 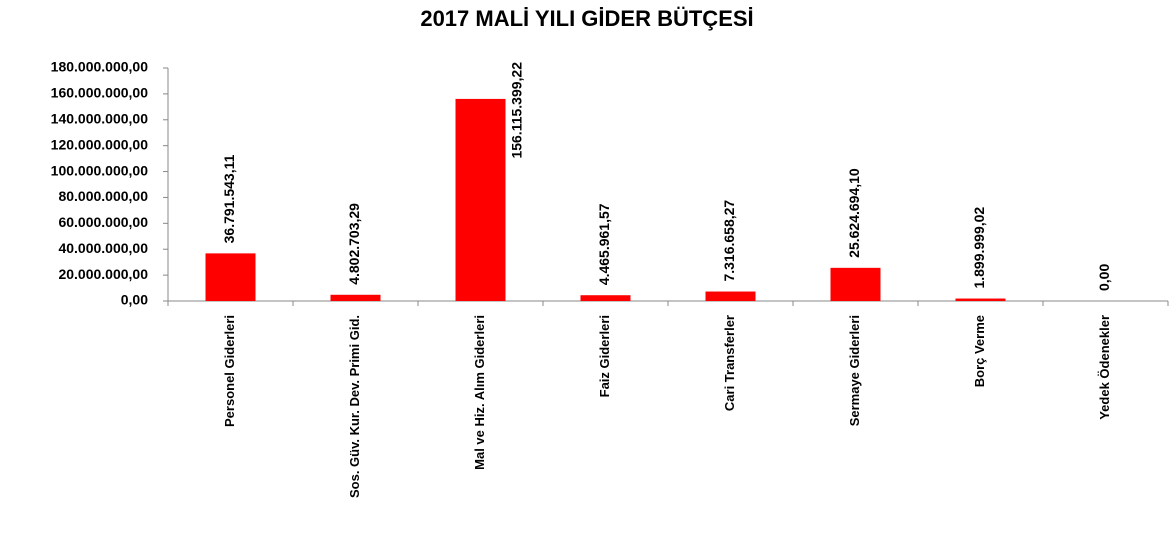 What do you see at coordinates (134, 300) in the screenshot?
I see `y-tick-label: 0,00` at bounding box center [134, 300].